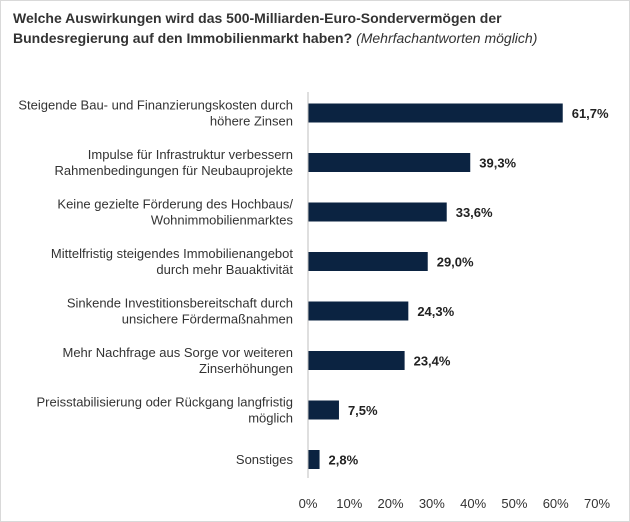 The height and width of the screenshot is (522, 630). I want to click on x-tick-label: 0%, so click(308, 503).